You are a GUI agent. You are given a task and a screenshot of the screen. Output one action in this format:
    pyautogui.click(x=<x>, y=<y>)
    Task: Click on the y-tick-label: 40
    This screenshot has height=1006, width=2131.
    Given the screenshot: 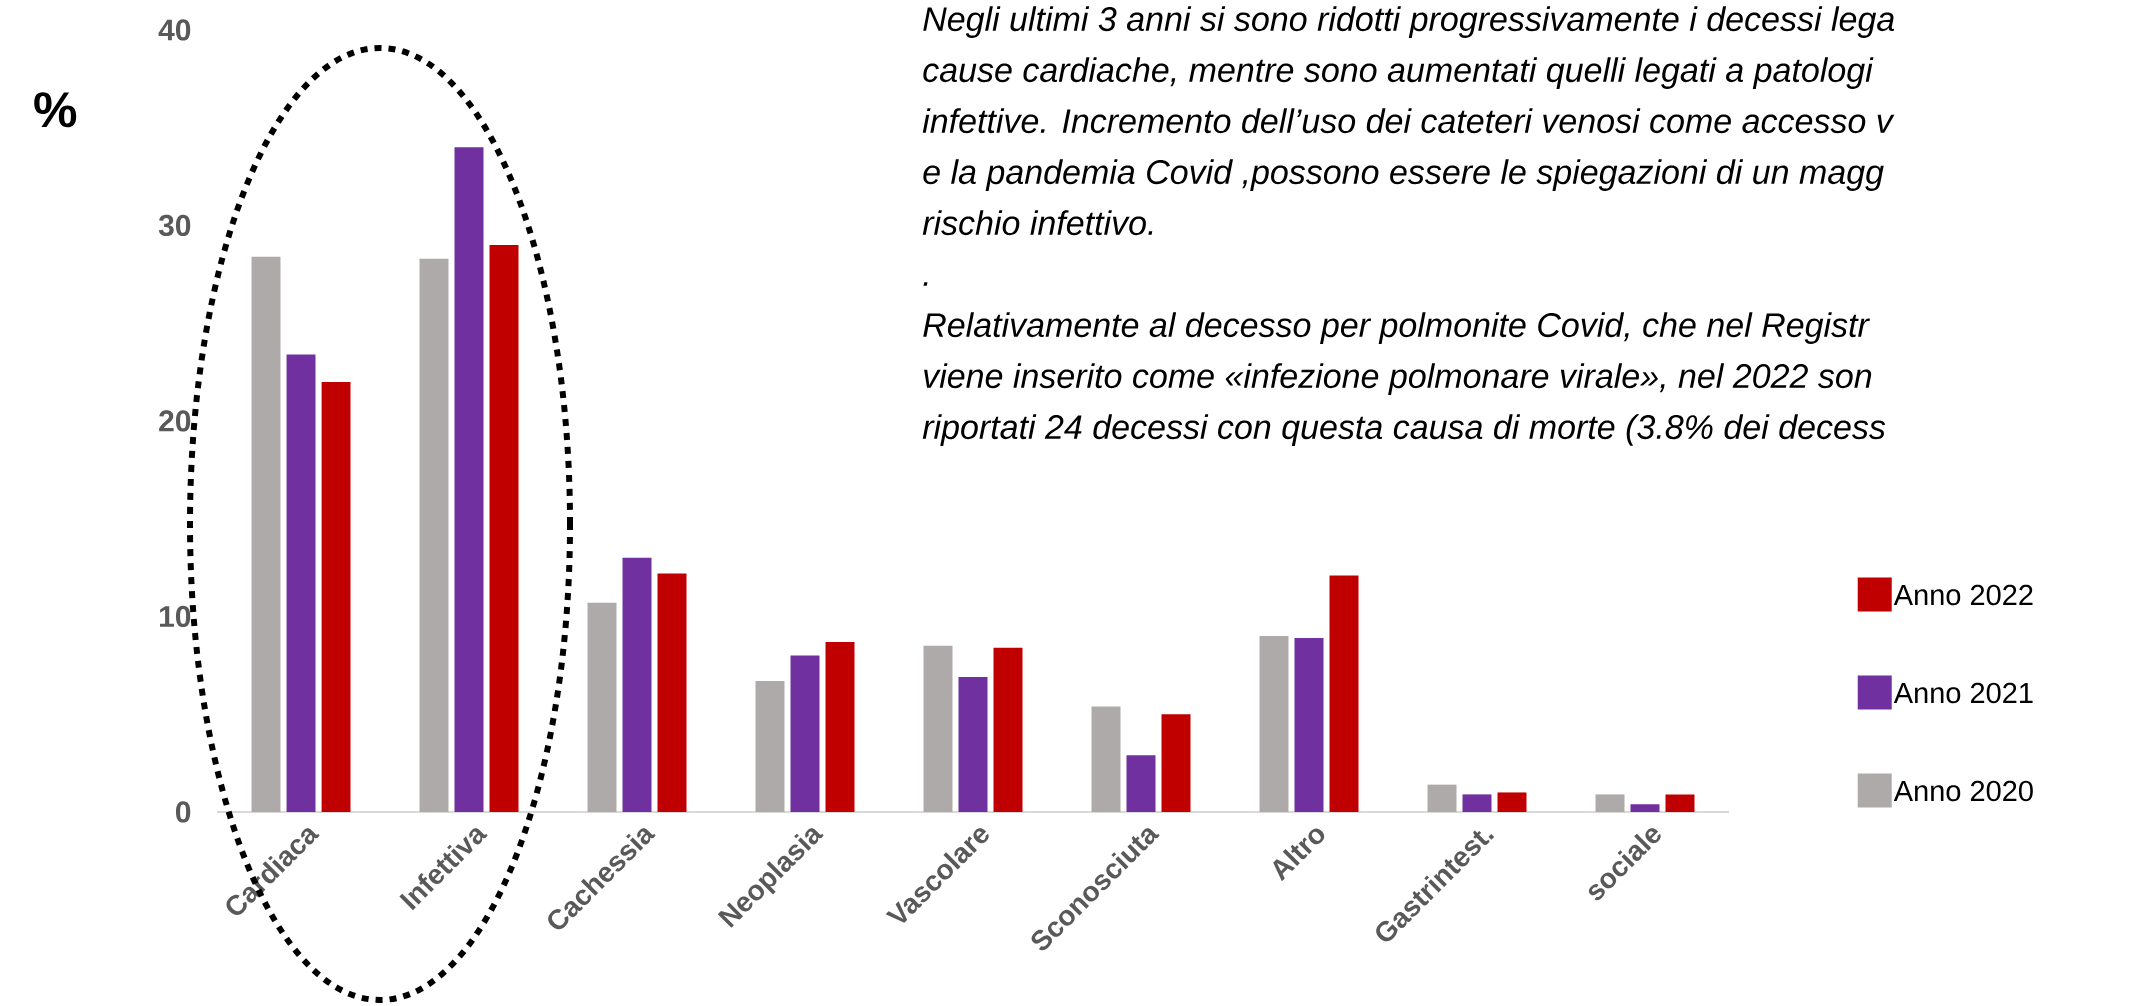 What is the action you would take?
    pyautogui.click(x=174, y=30)
    